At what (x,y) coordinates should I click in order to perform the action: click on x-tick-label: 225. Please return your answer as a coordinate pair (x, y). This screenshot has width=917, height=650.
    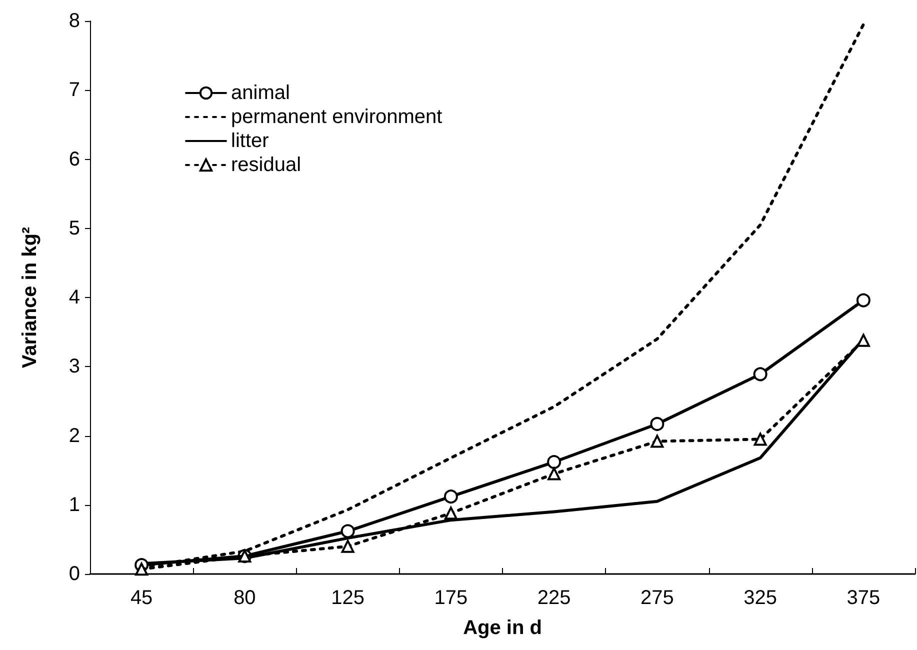
    Looking at the image, I should click on (554, 598).